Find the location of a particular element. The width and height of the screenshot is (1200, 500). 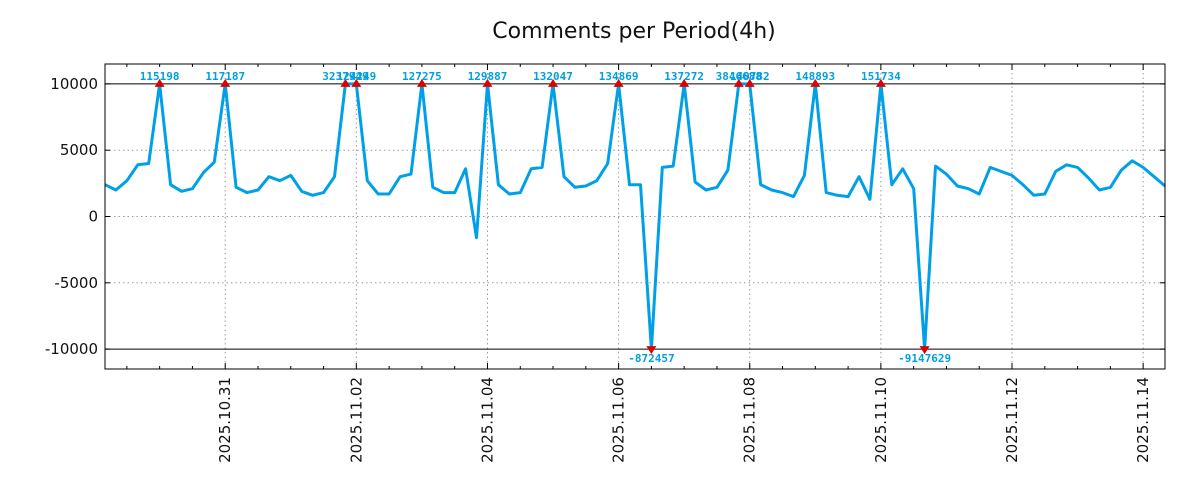

x-tick-label: 2025.11.08 is located at coordinates (750, 420).